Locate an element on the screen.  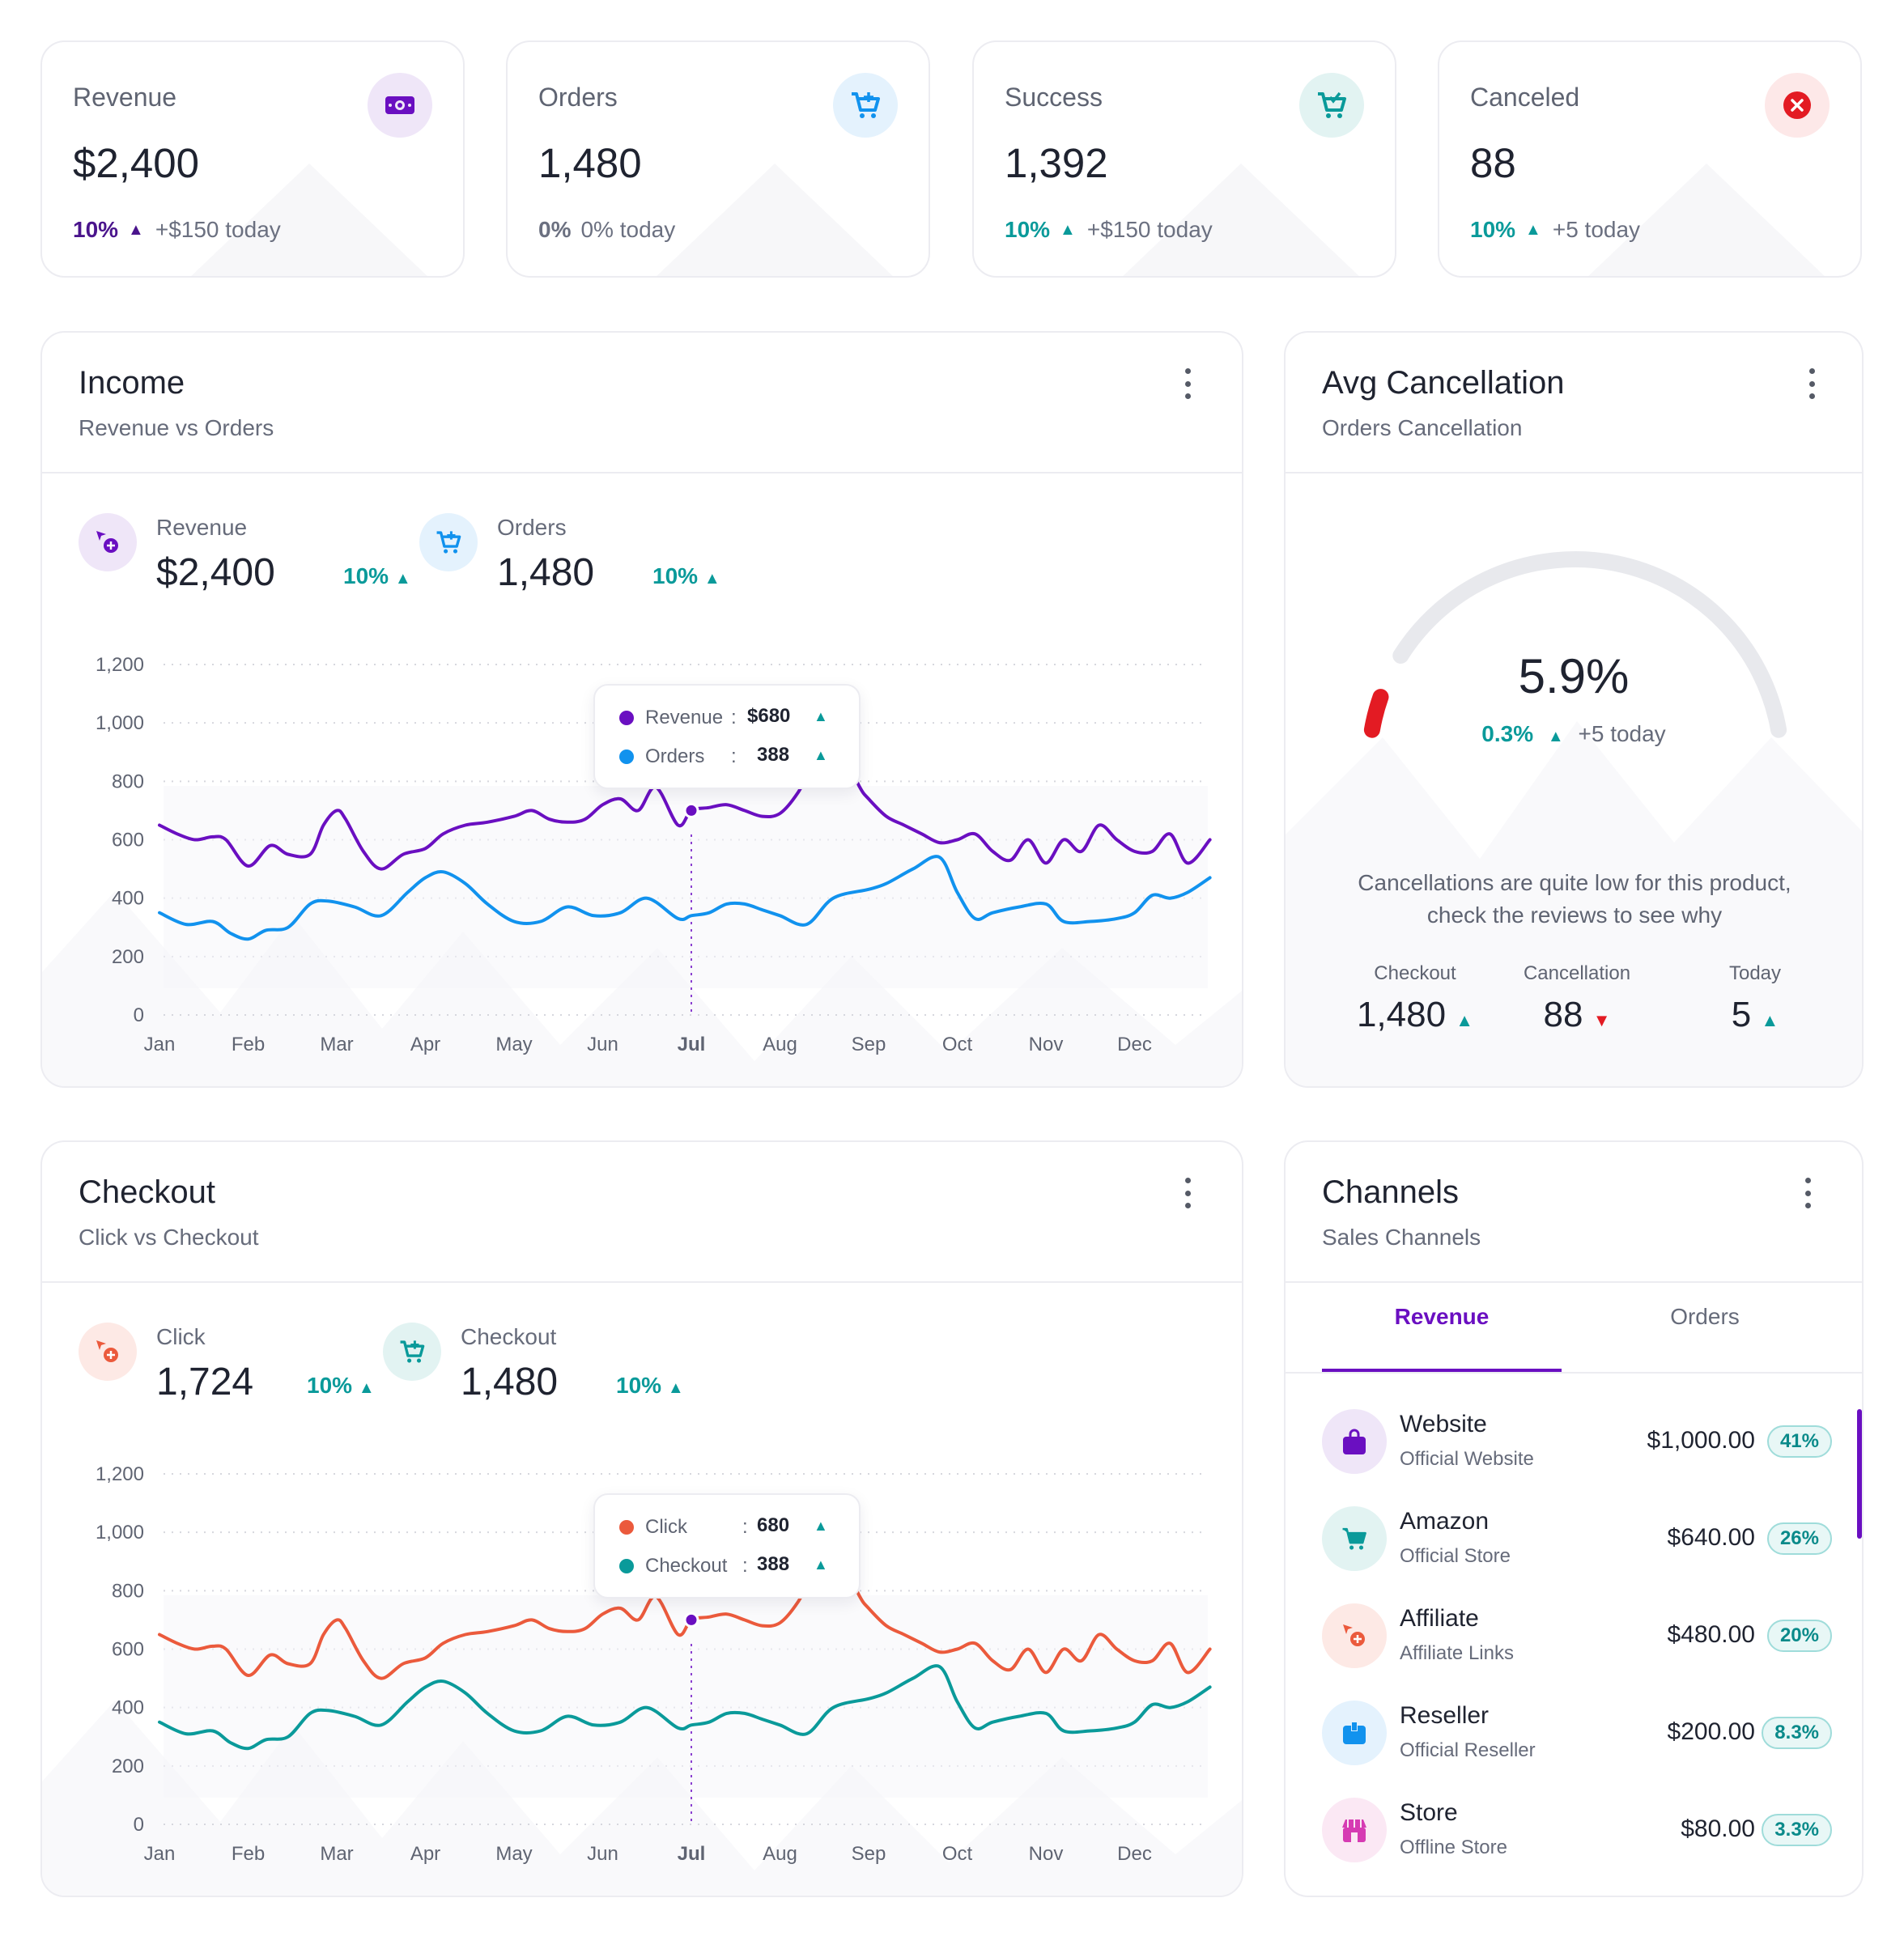
stat-label: Revenue is located at coordinates (125, 97).